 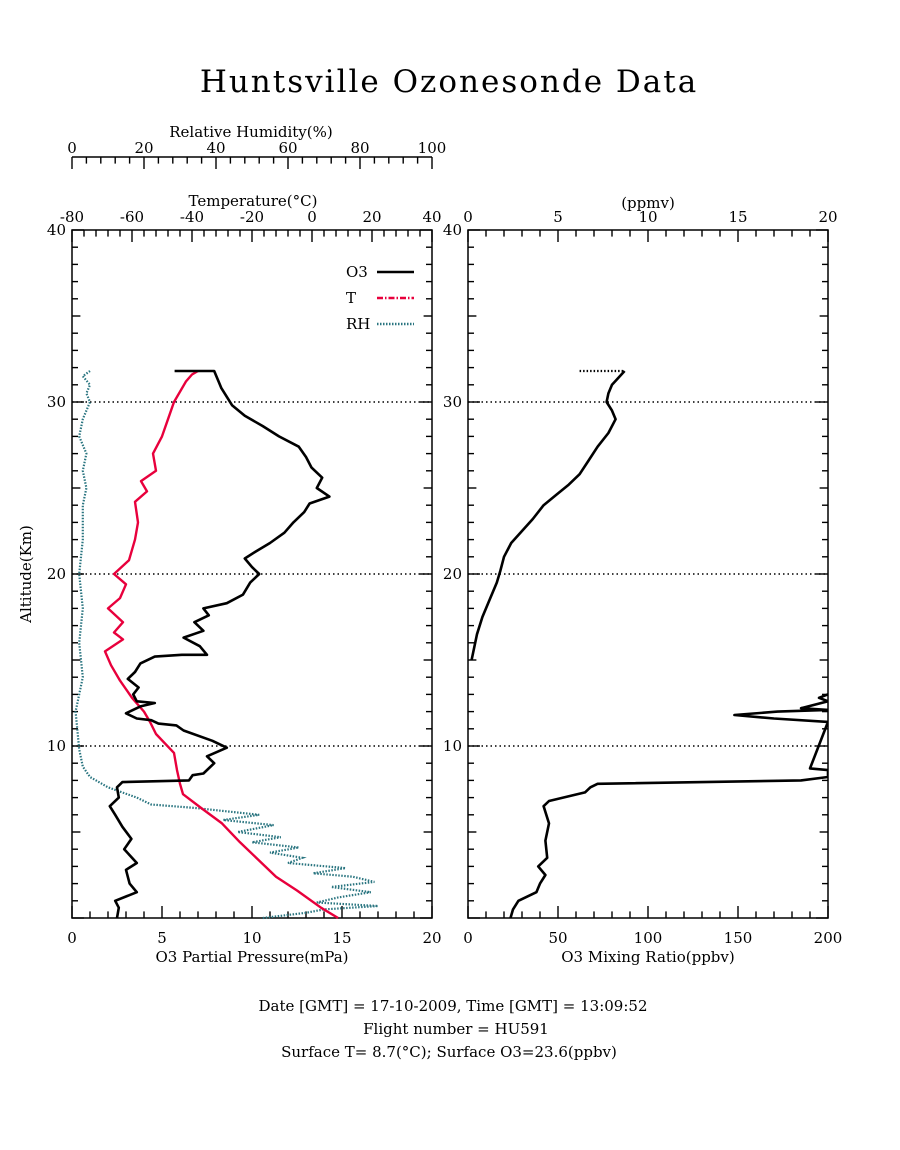 I want to click on temperature-tick-label: -20, so click(x=252, y=217).